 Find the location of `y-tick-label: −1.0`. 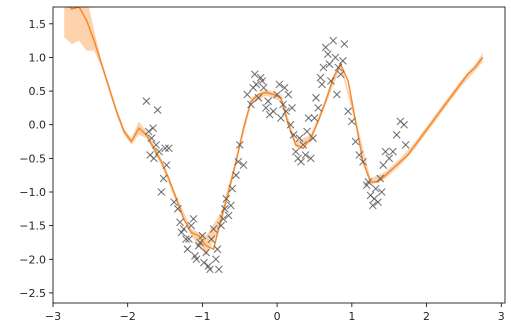

y-tick-label: −1.0 is located at coordinates (32, 192).